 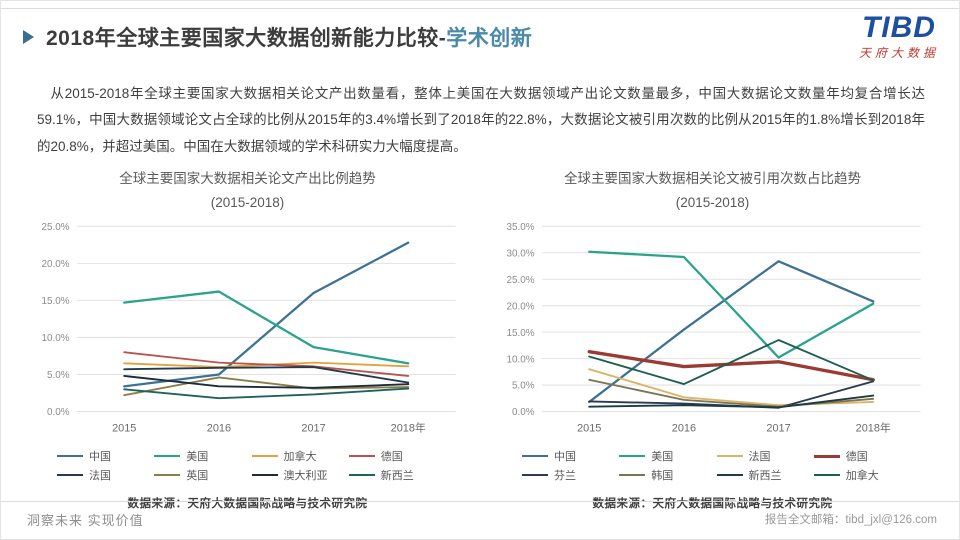 I want to click on footer-email: 报告全文邮箱：tibd_jxl@126.com, so click(x=850, y=520).